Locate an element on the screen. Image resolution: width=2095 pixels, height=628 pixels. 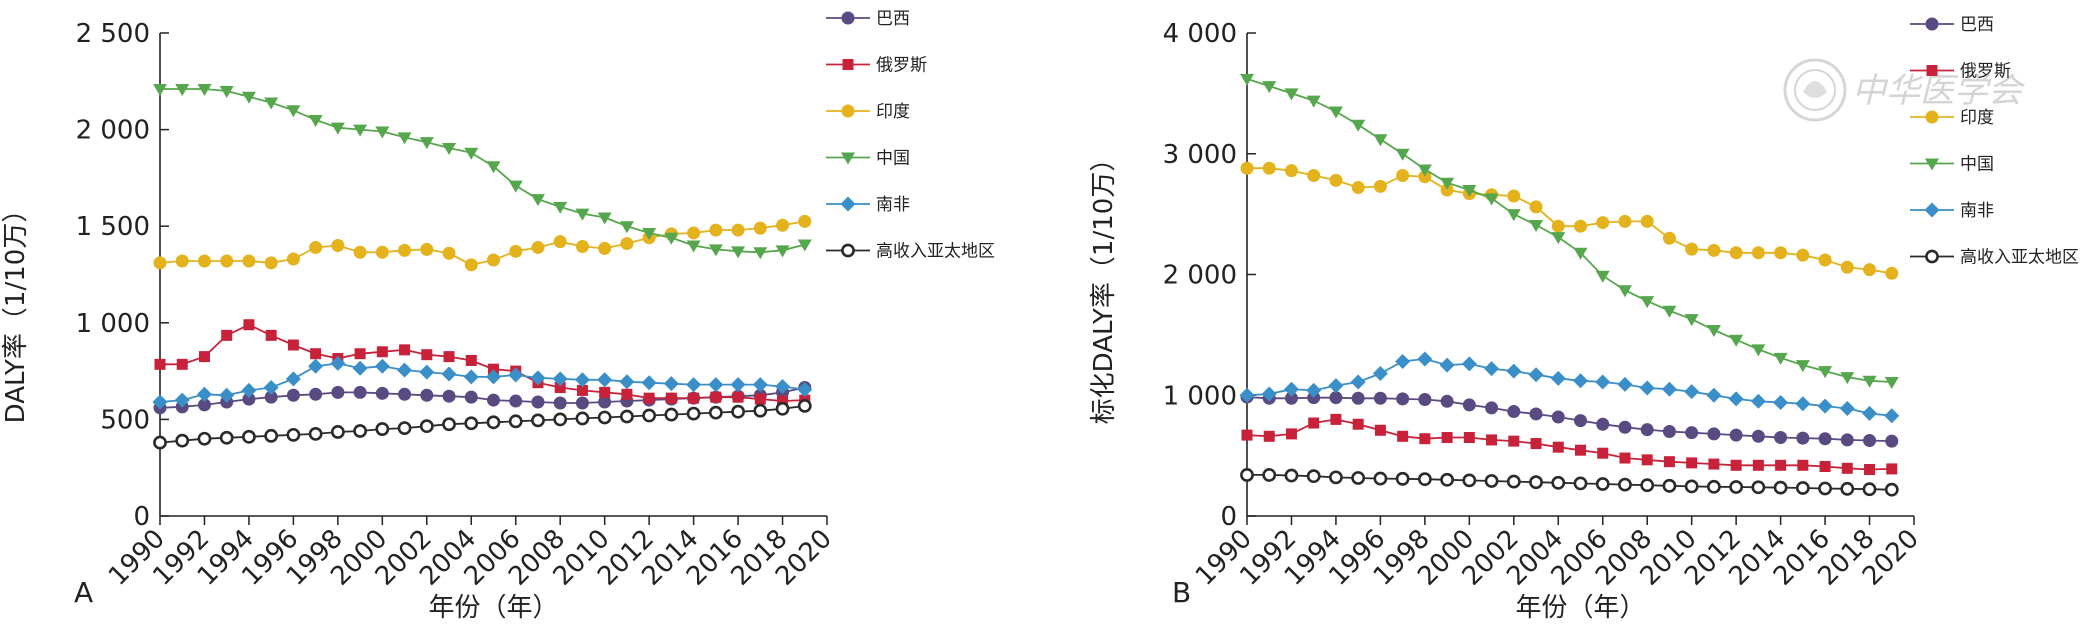
legend-label: 高收入亚太地区 is located at coordinates (2019, 258).